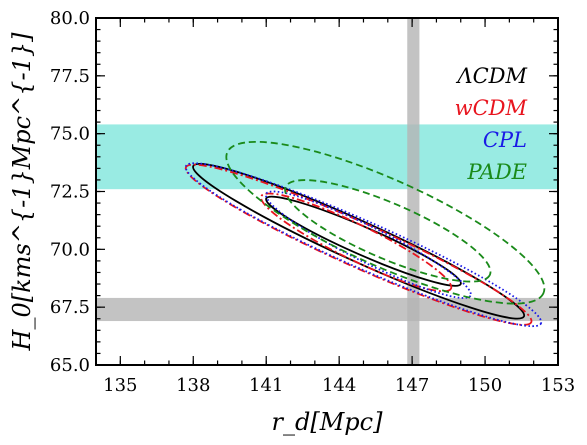 This screenshot has width=587, height=445. I want to click on y-tick-label: 65.0, so click(70, 365).